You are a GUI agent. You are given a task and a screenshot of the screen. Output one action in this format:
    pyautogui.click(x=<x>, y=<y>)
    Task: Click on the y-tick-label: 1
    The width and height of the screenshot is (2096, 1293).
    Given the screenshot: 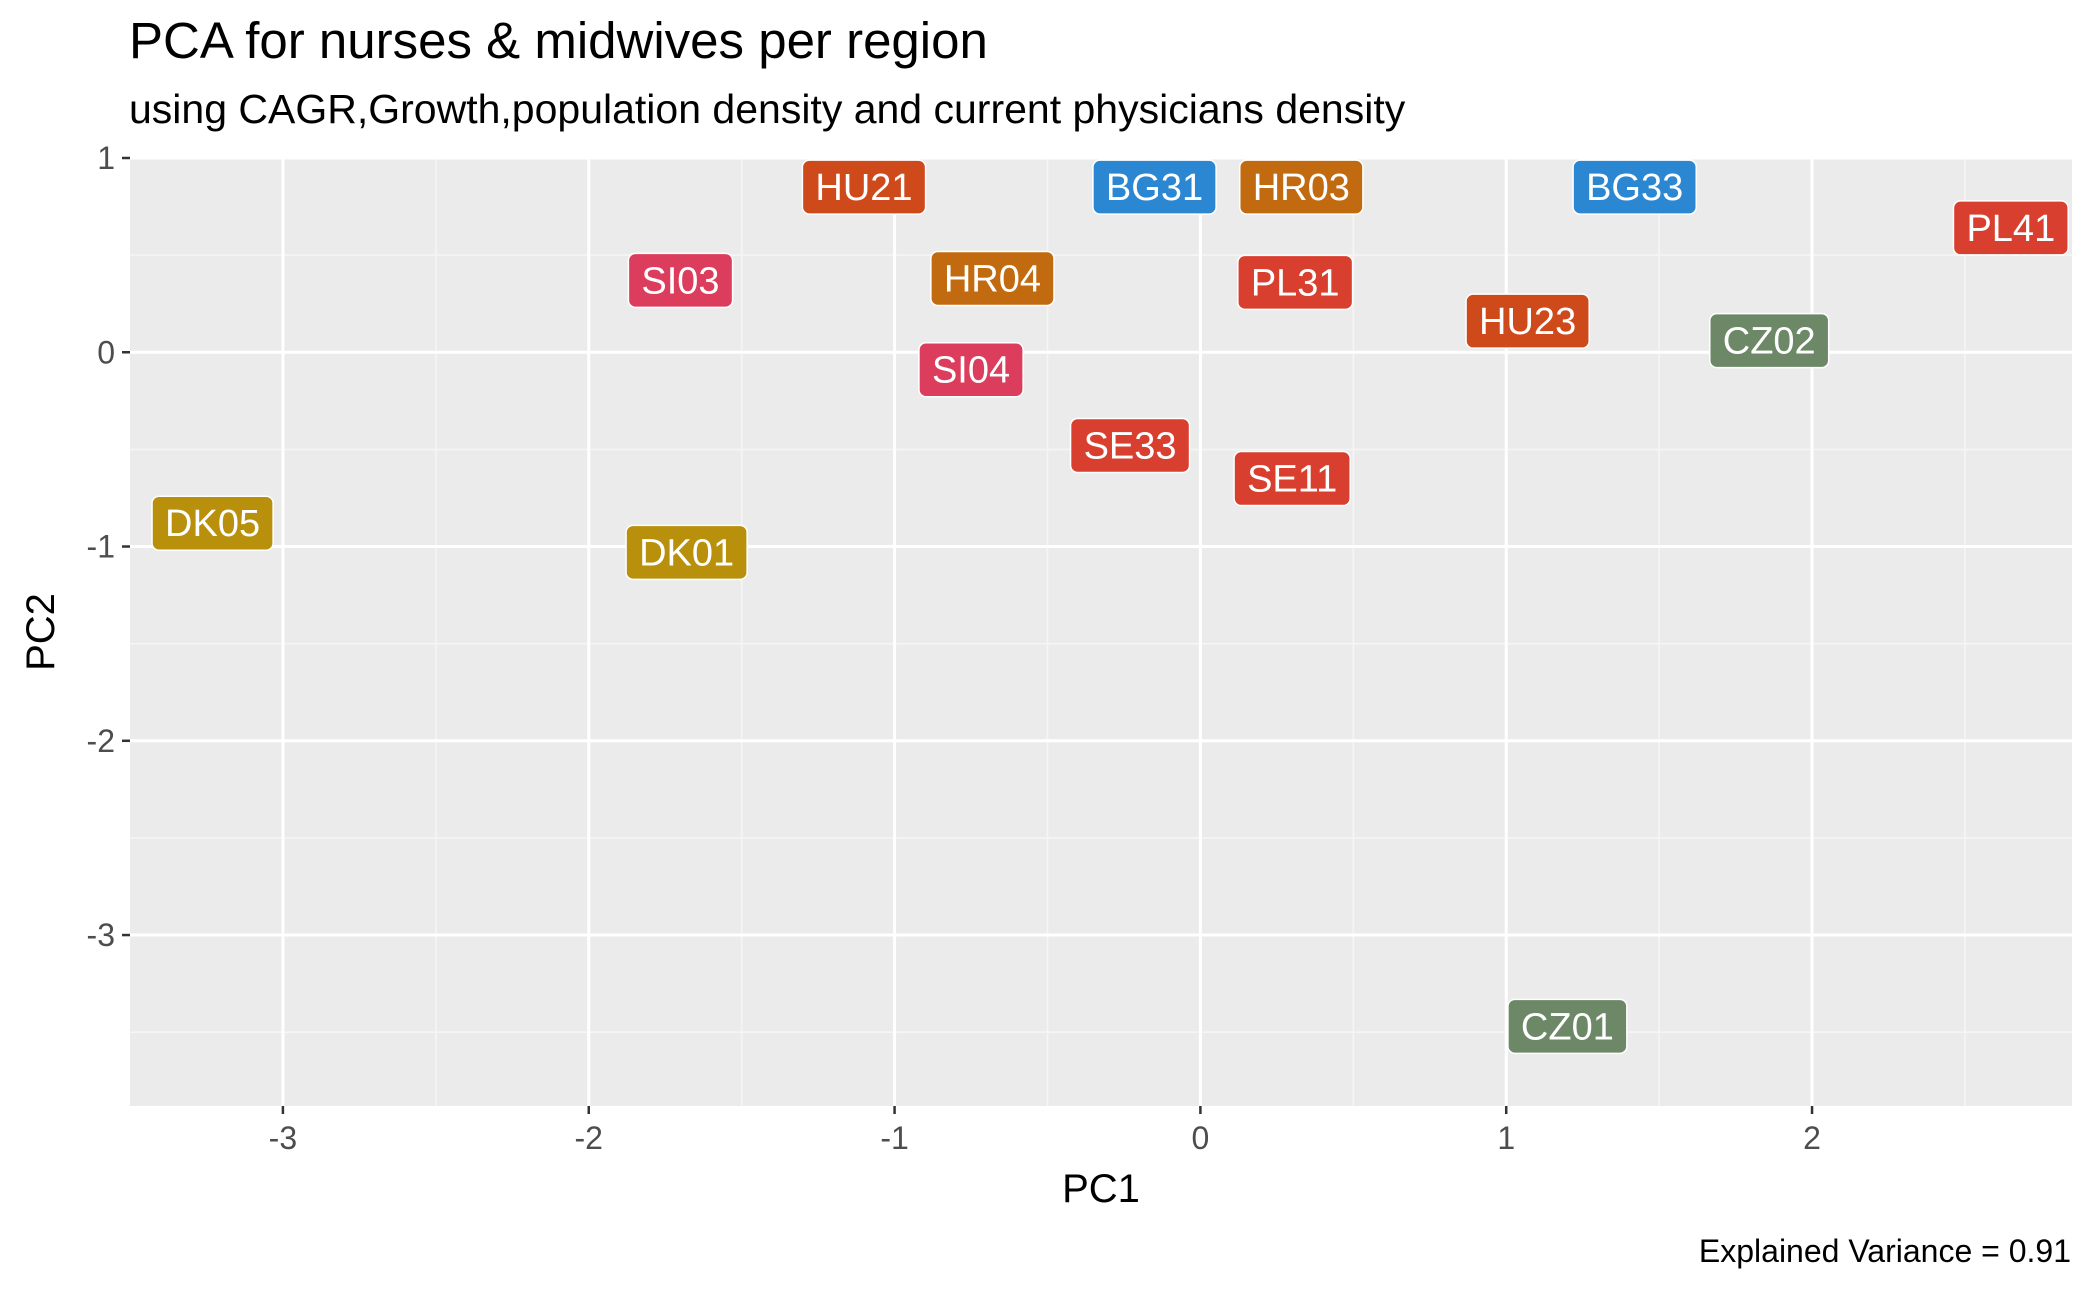 What is the action you would take?
    pyautogui.click(x=106, y=158)
    